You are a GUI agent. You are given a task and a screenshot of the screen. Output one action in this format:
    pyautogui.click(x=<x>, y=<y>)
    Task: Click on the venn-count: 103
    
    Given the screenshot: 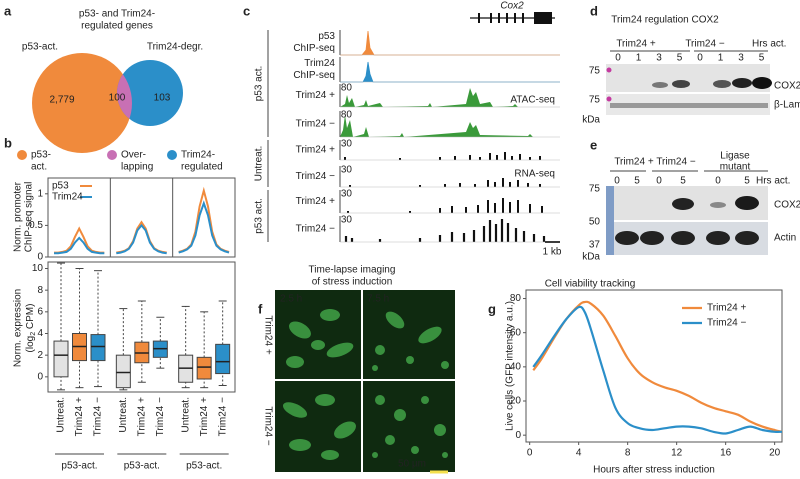 What is the action you would take?
    pyautogui.click(x=162, y=98)
    